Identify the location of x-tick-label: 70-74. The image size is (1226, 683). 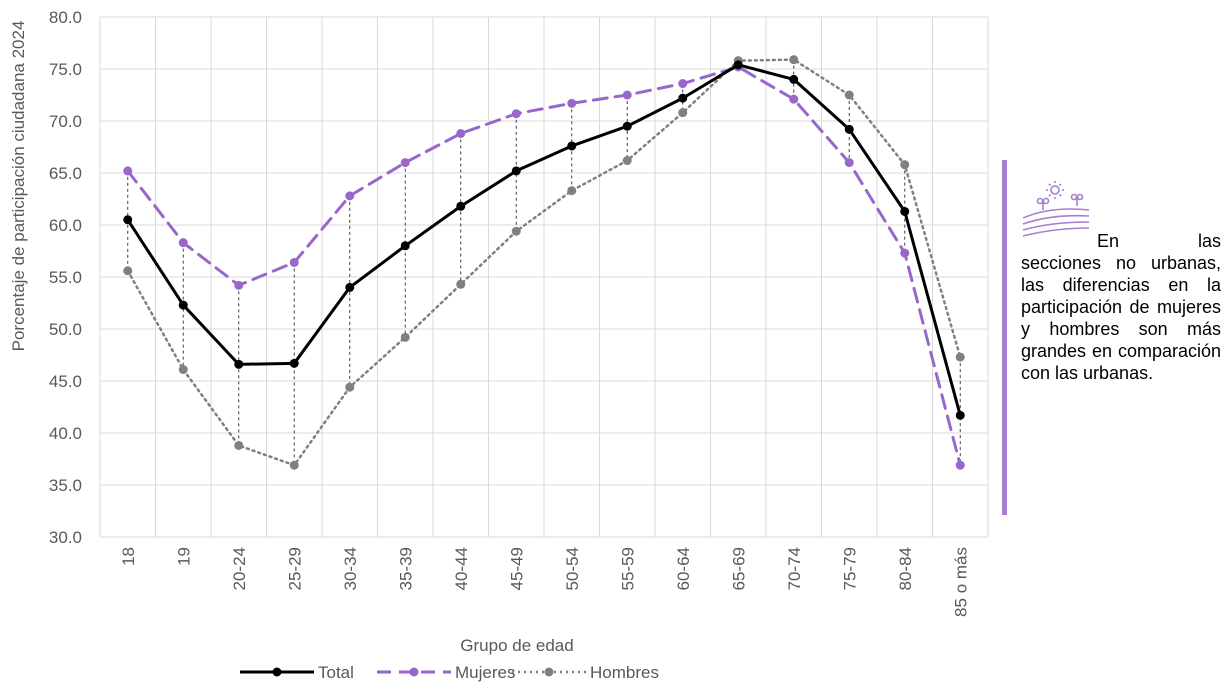
(794, 568).